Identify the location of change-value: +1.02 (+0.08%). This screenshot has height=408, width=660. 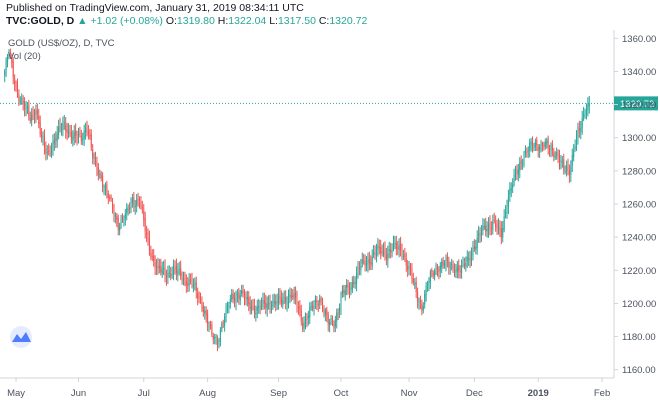
(126, 21).